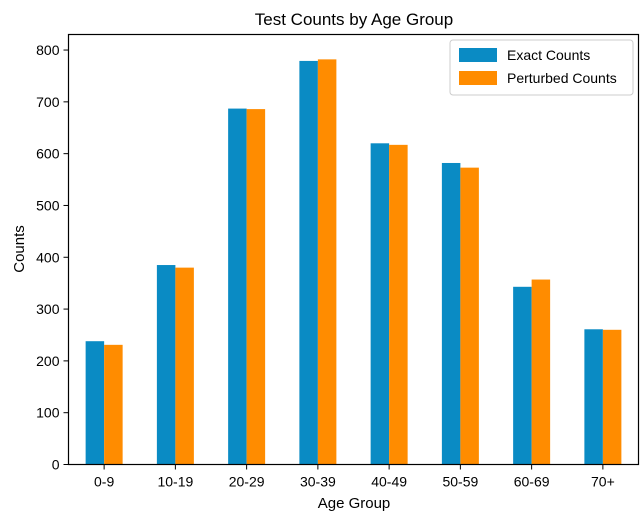 The width and height of the screenshot is (642, 513). I want to click on legend-swatch-exact-counts, so click(478, 55).